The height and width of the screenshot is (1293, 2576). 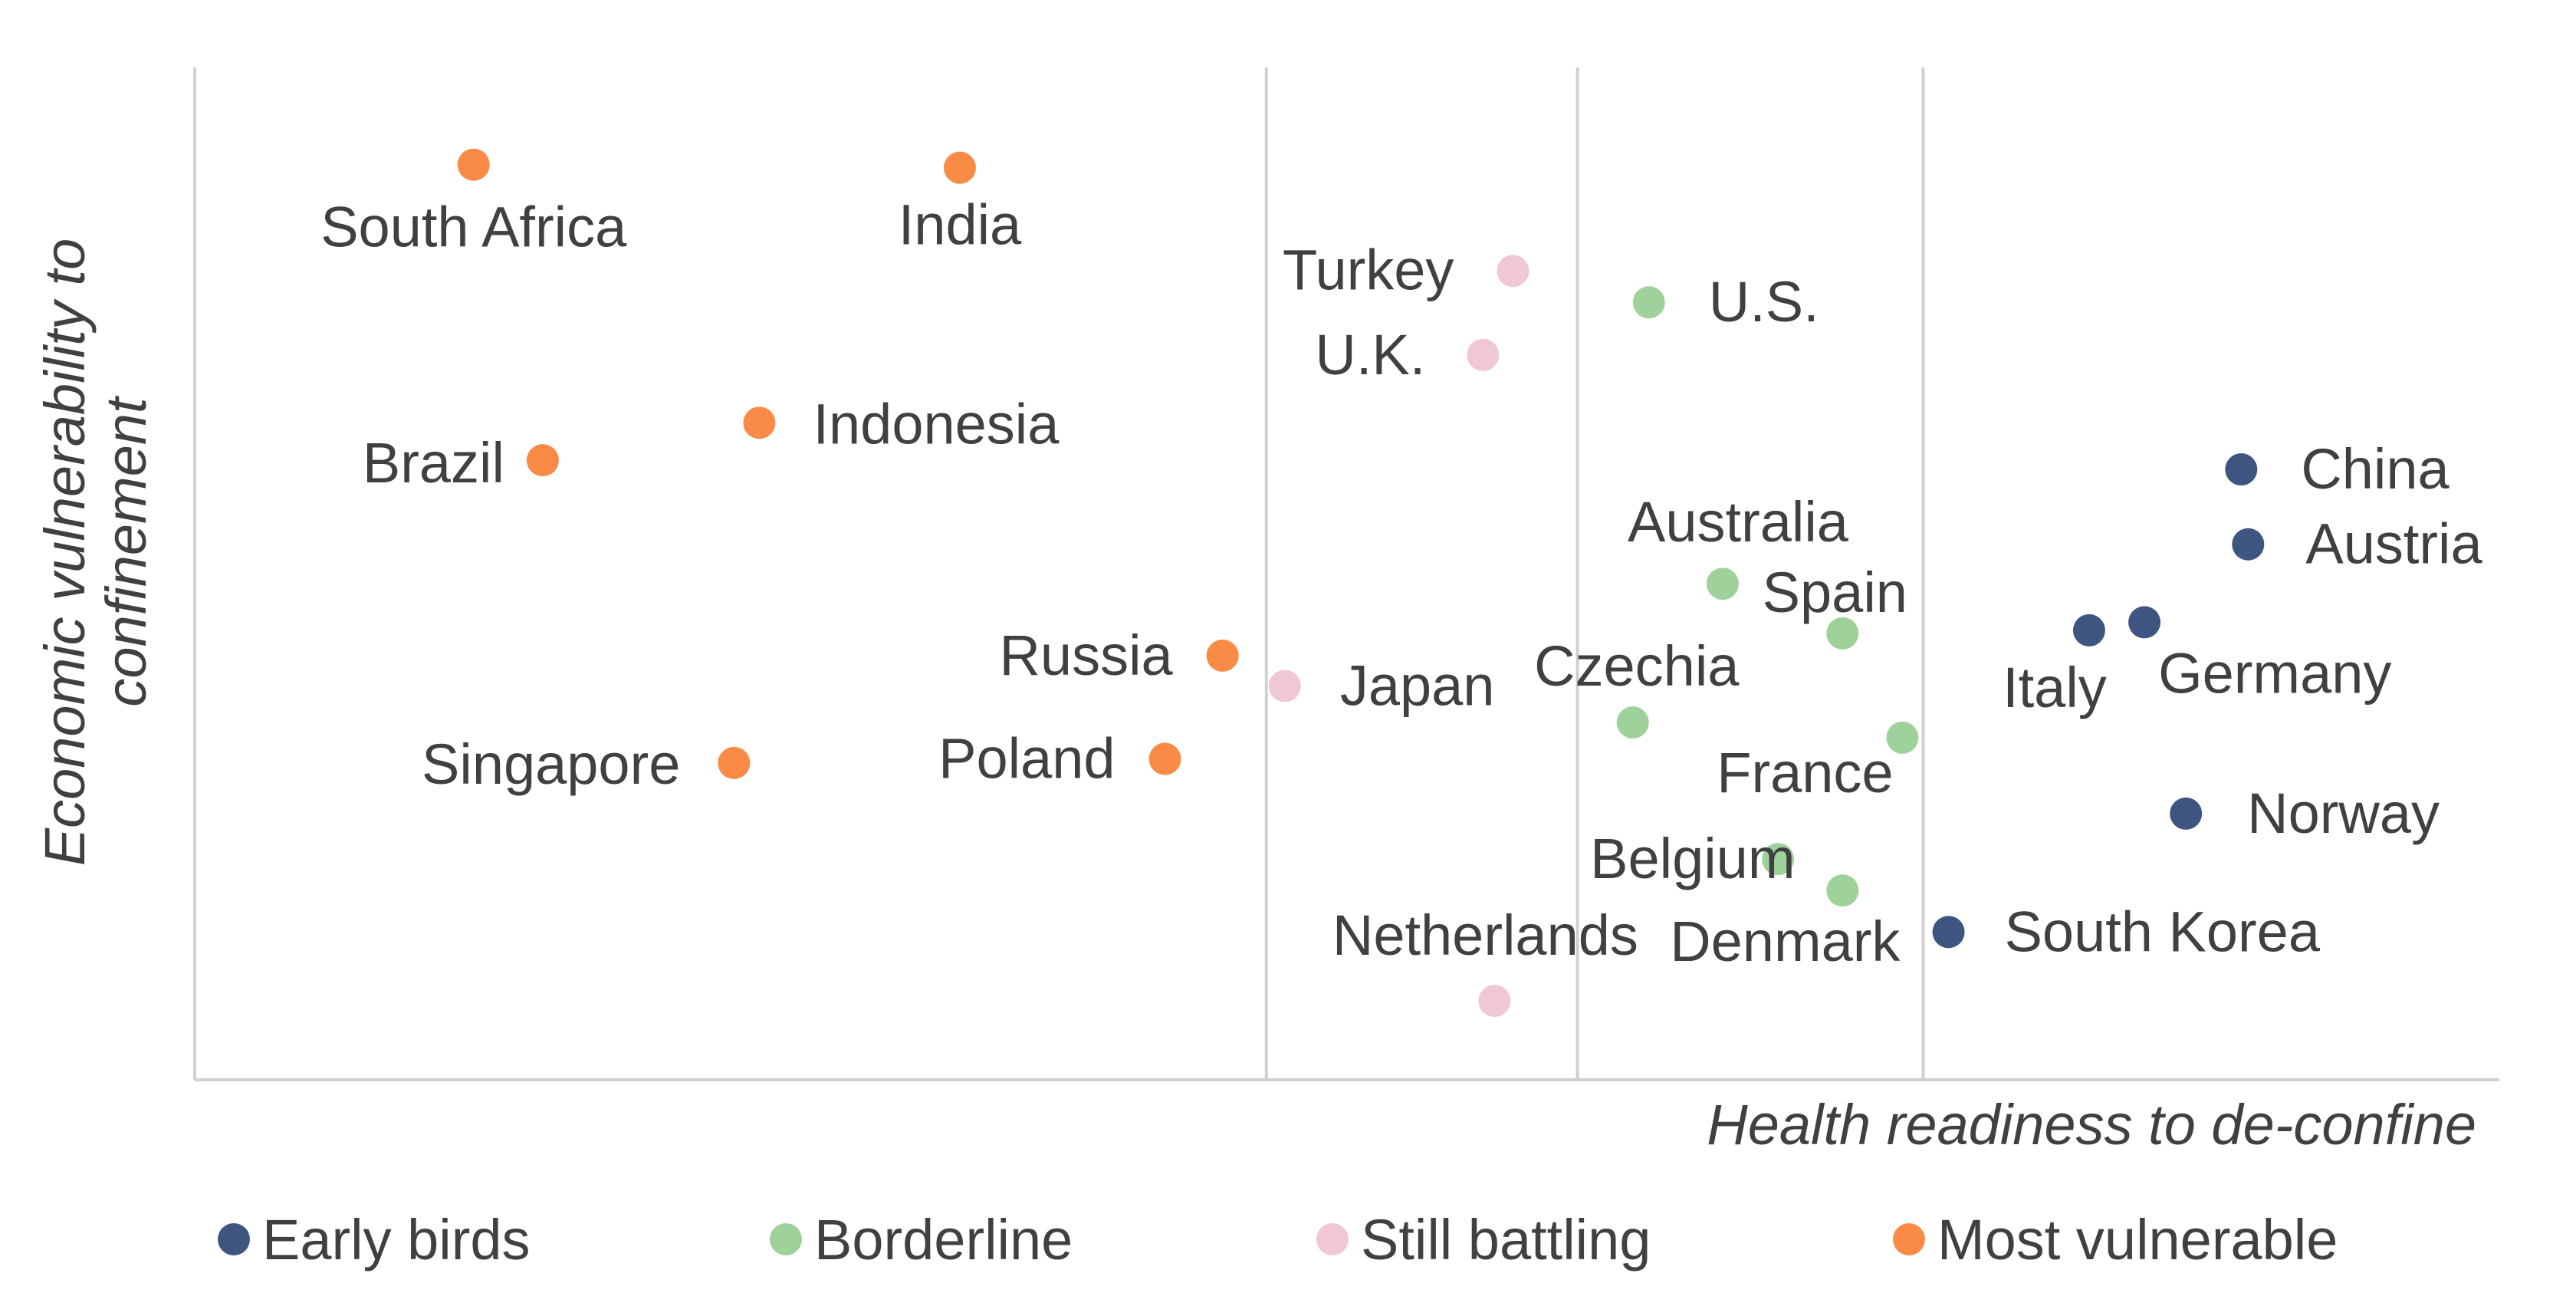 I want to click on point-france, so click(x=1903, y=738).